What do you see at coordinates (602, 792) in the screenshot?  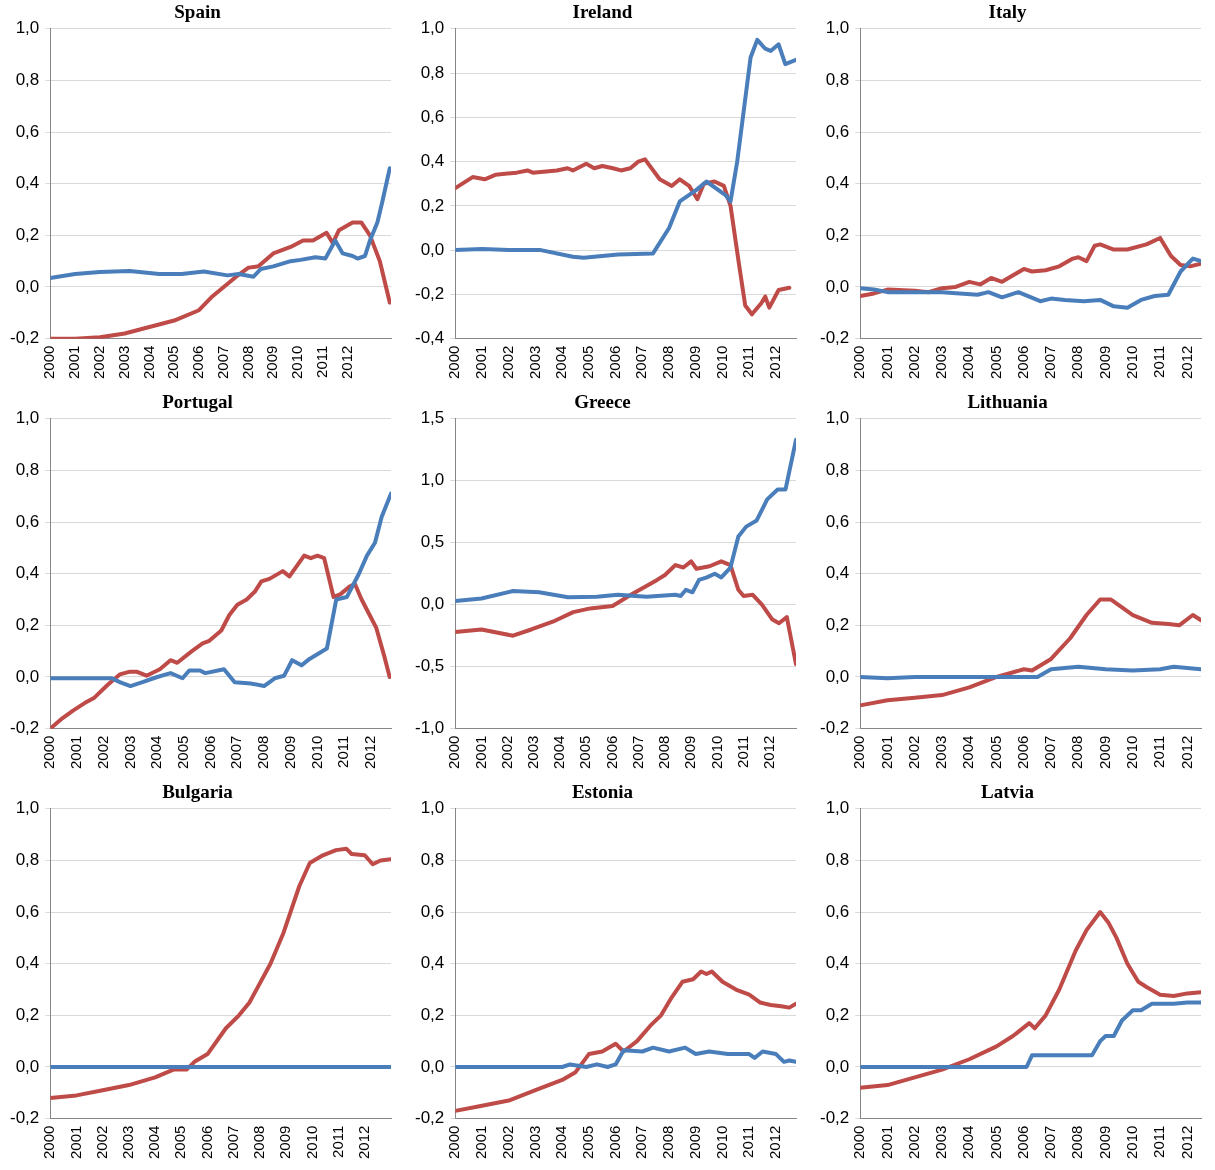 I see `chart-title: Estonia` at bounding box center [602, 792].